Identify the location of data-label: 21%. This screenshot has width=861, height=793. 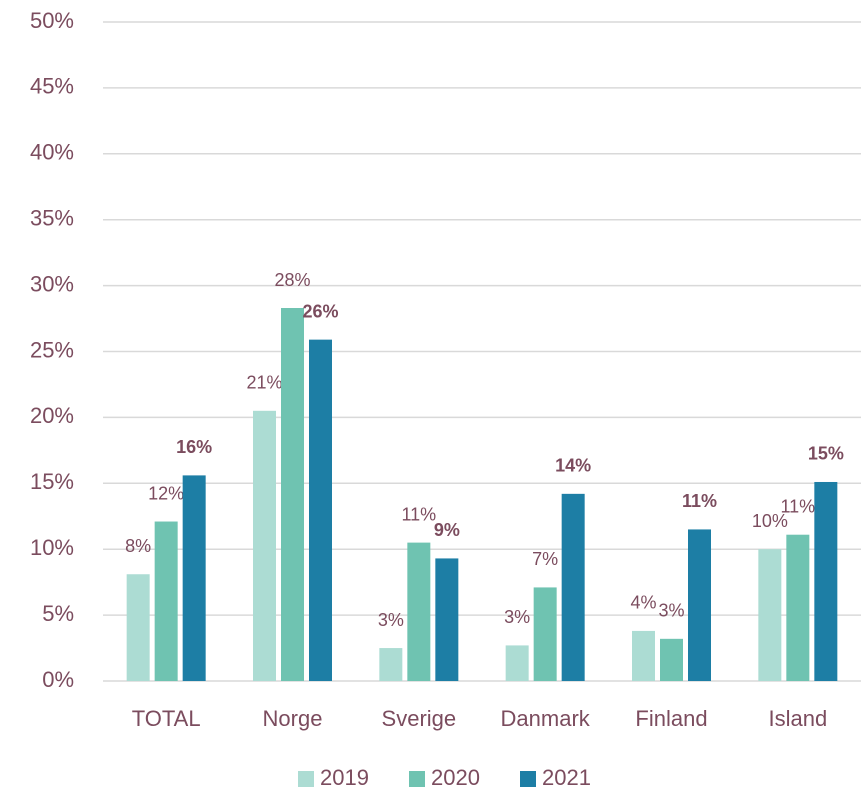
(264, 383).